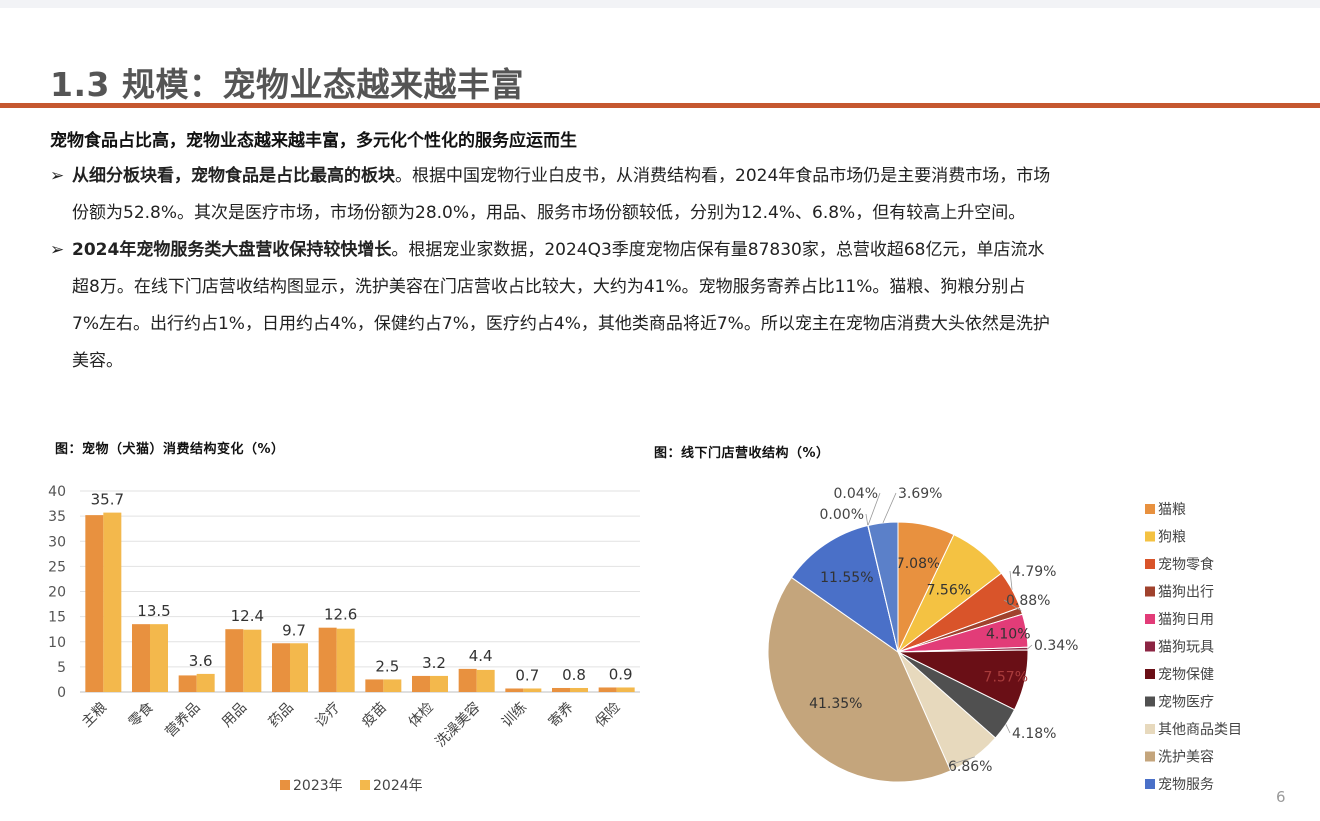 The image size is (1320, 821). What do you see at coordinates (918, 564) in the screenshot?
I see `slice-label: 7.08%` at bounding box center [918, 564].